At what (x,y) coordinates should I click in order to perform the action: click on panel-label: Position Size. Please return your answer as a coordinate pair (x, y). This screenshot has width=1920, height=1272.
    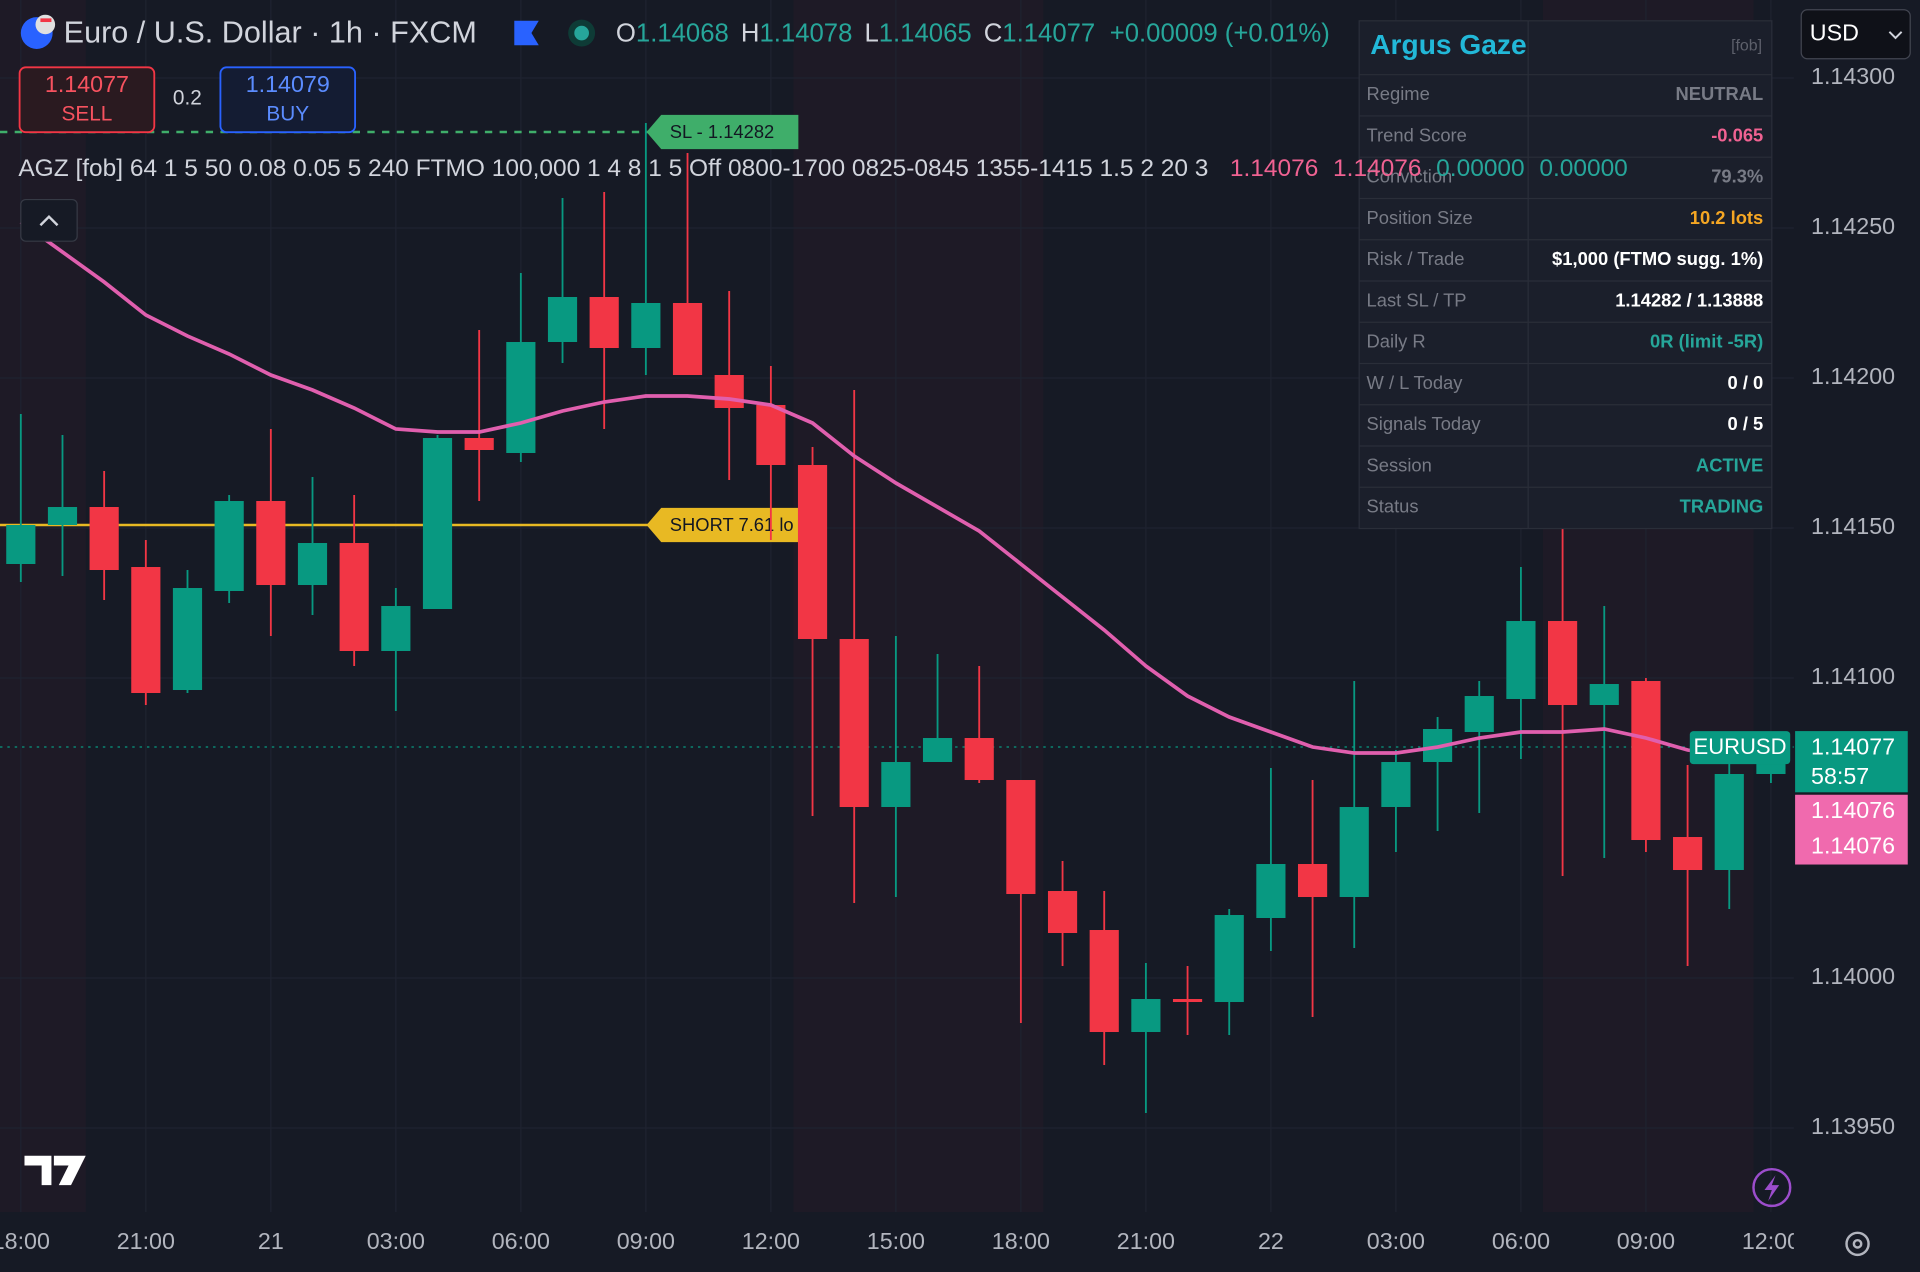
    Looking at the image, I should click on (1420, 217).